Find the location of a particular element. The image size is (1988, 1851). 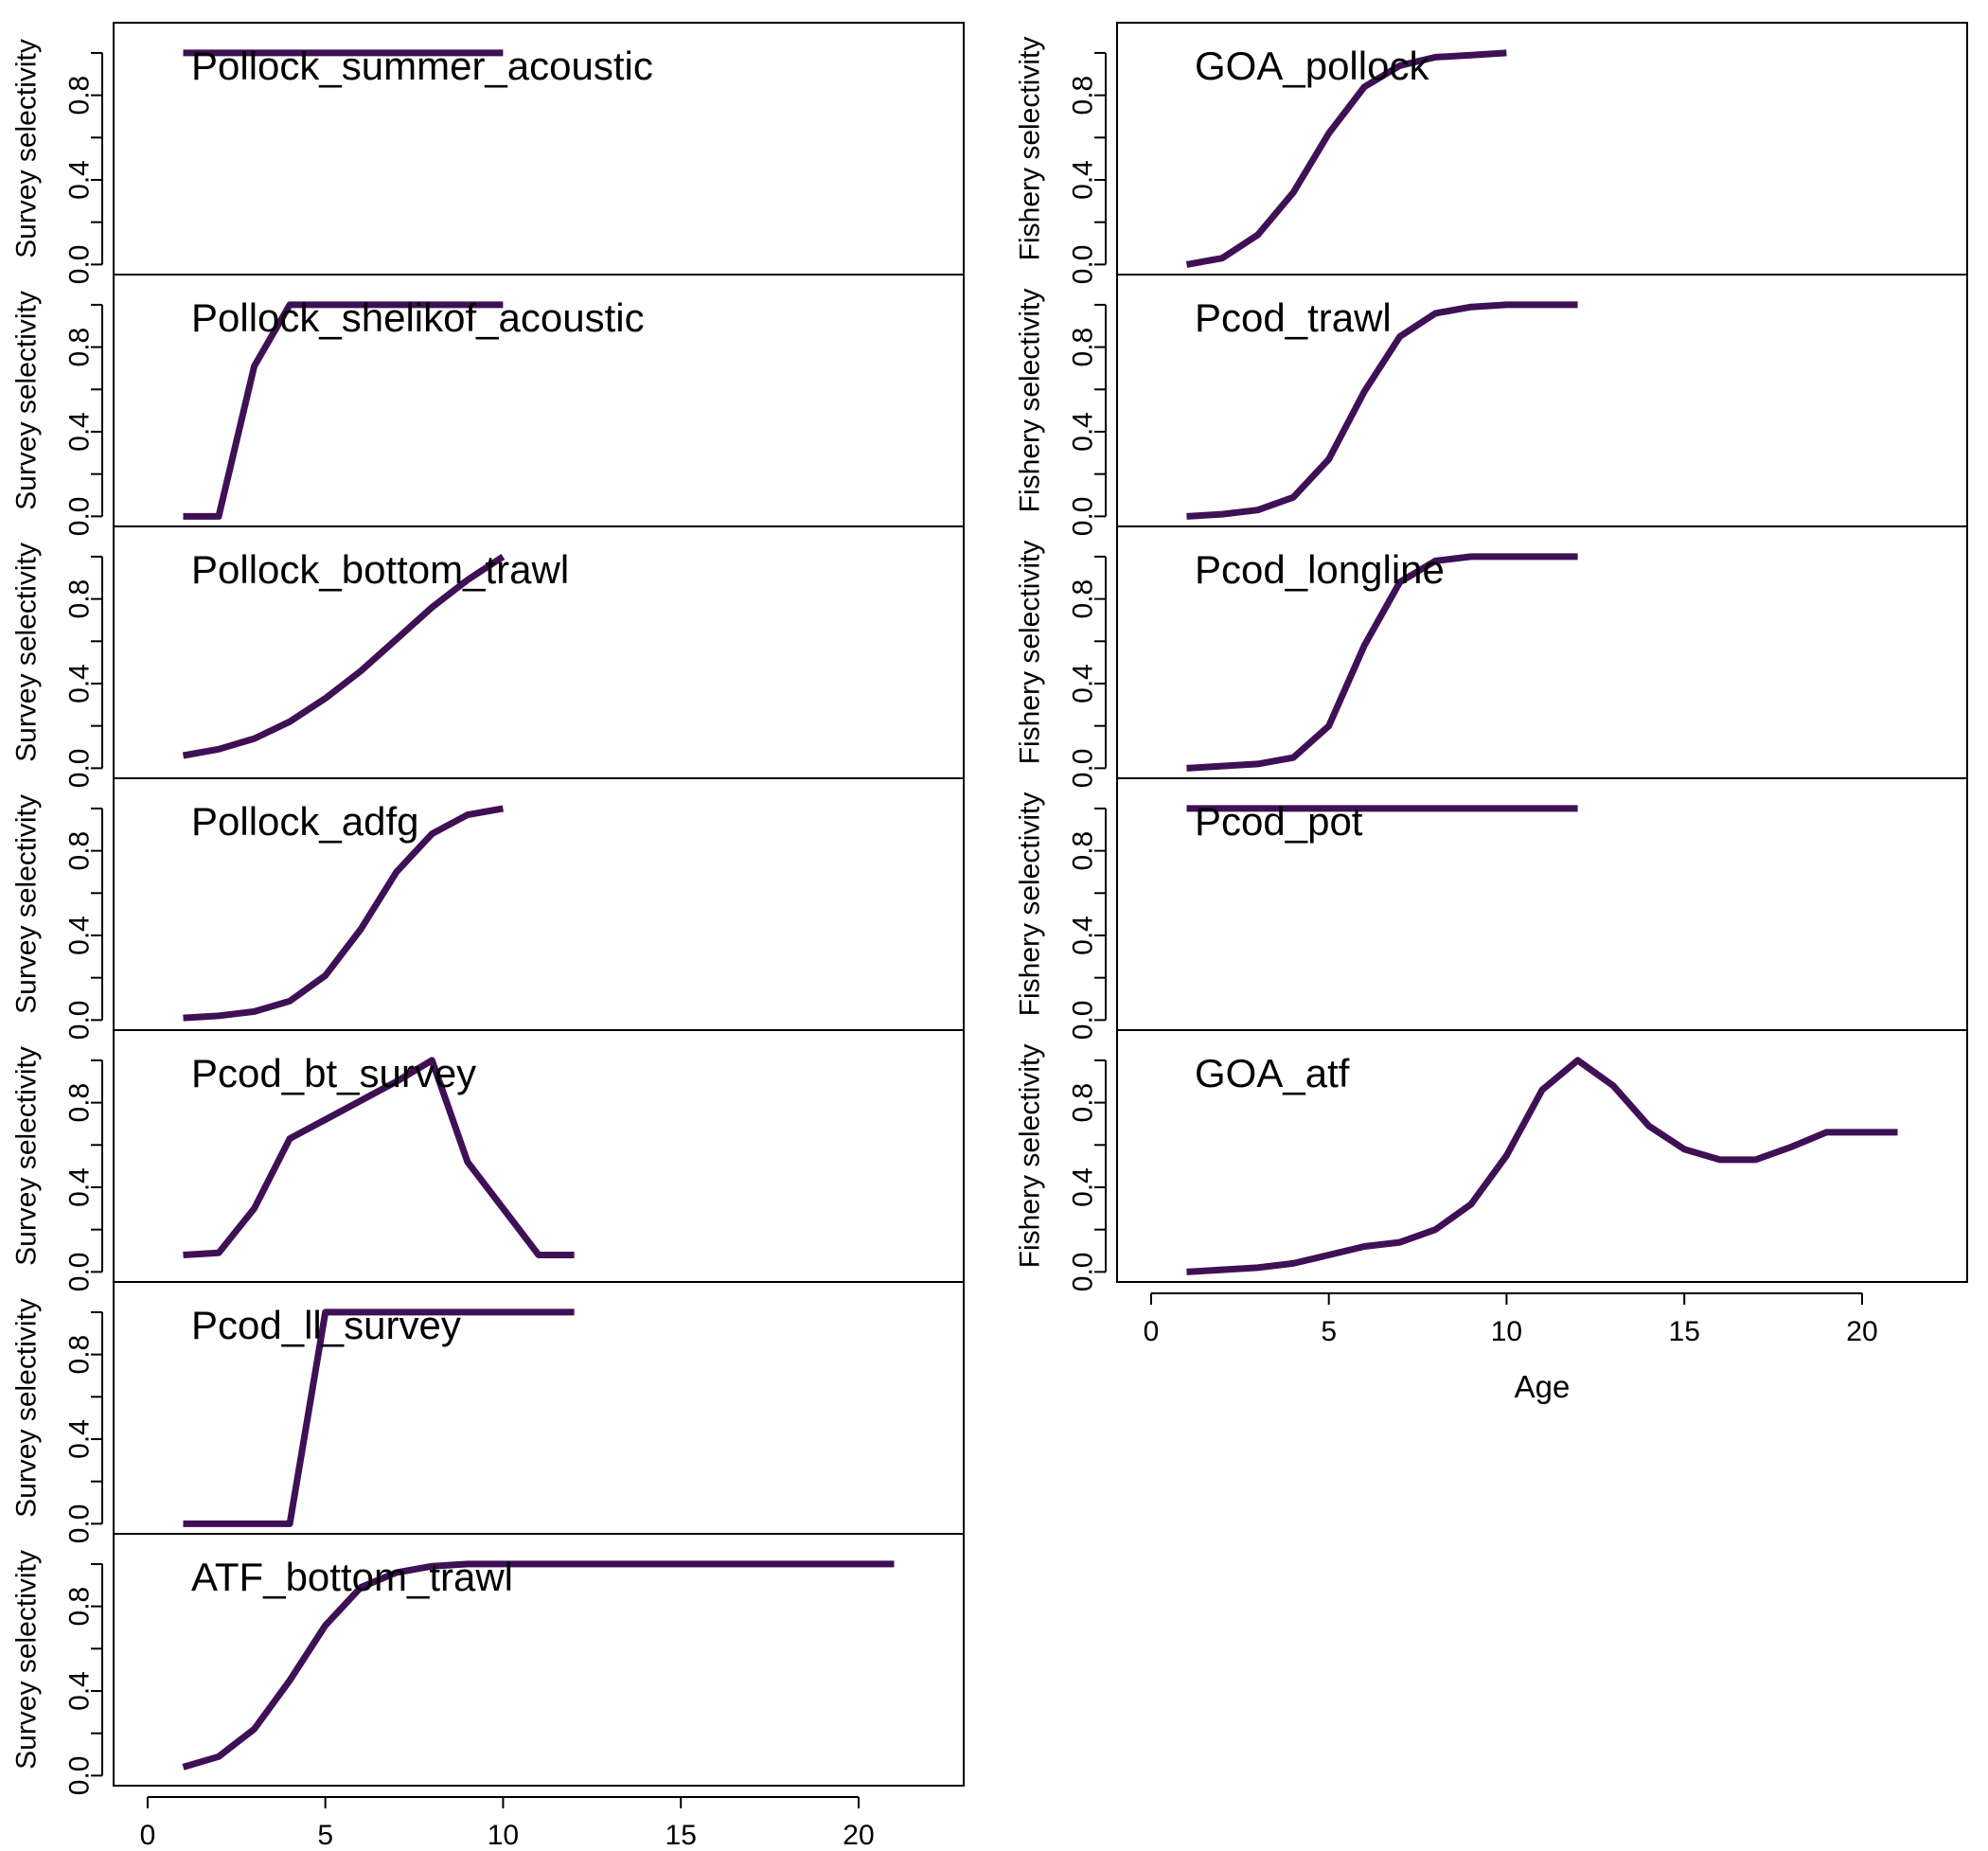

panel-title: GOA_atf is located at coordinates (1272, 1073).